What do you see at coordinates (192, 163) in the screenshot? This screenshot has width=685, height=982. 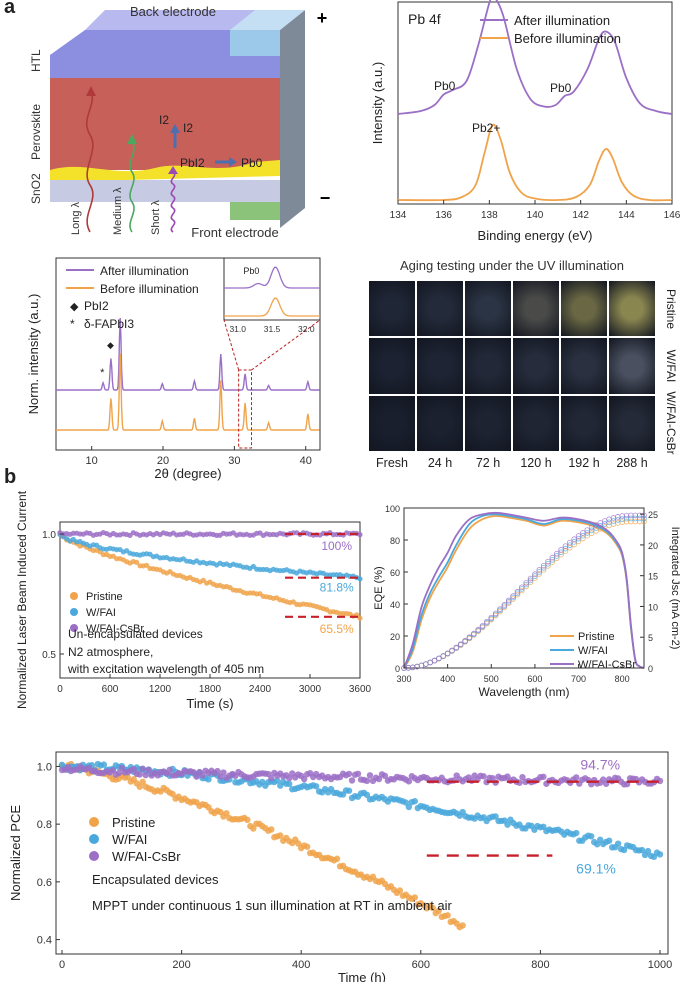 I see `pbi2-label: PbI2` at bounding box center [192, 163].